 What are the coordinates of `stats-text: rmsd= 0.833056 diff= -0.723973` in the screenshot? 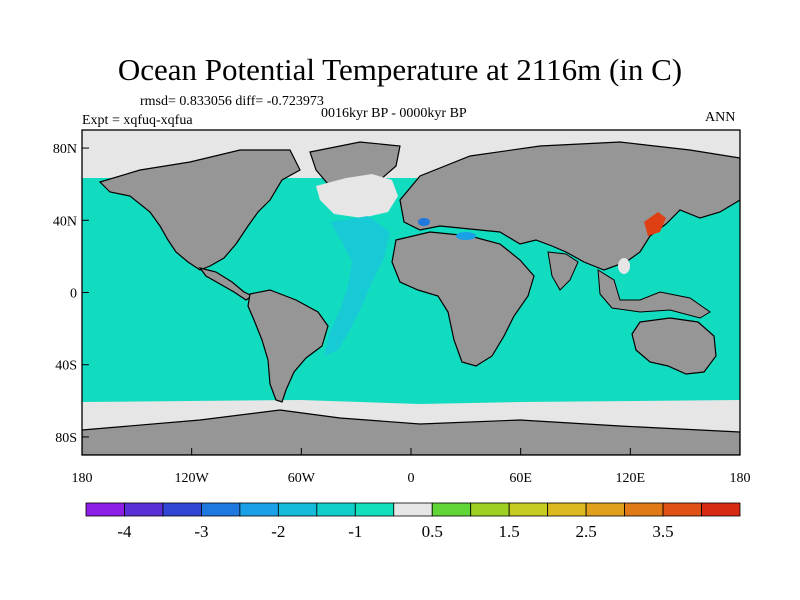 It's located at (232, 101).